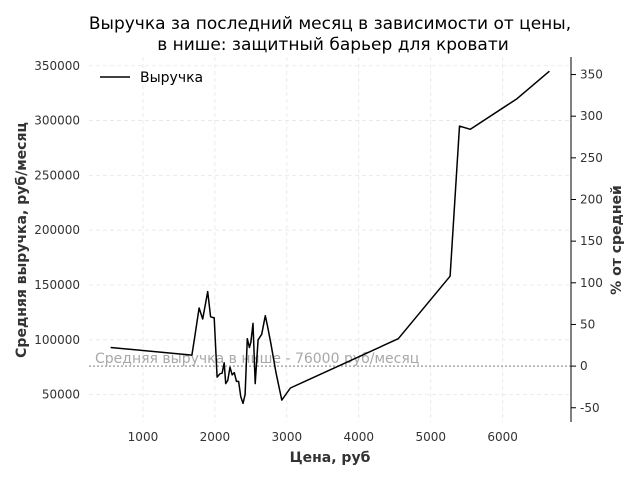 The width and height of the screenshot is (640, 480). I want to click on axes, so click(573, 239).